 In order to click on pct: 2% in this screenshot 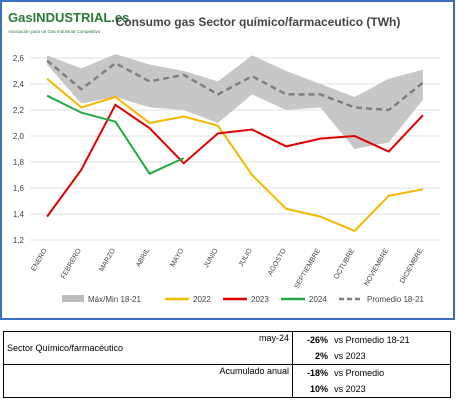, I will do `click(312, 356)`.